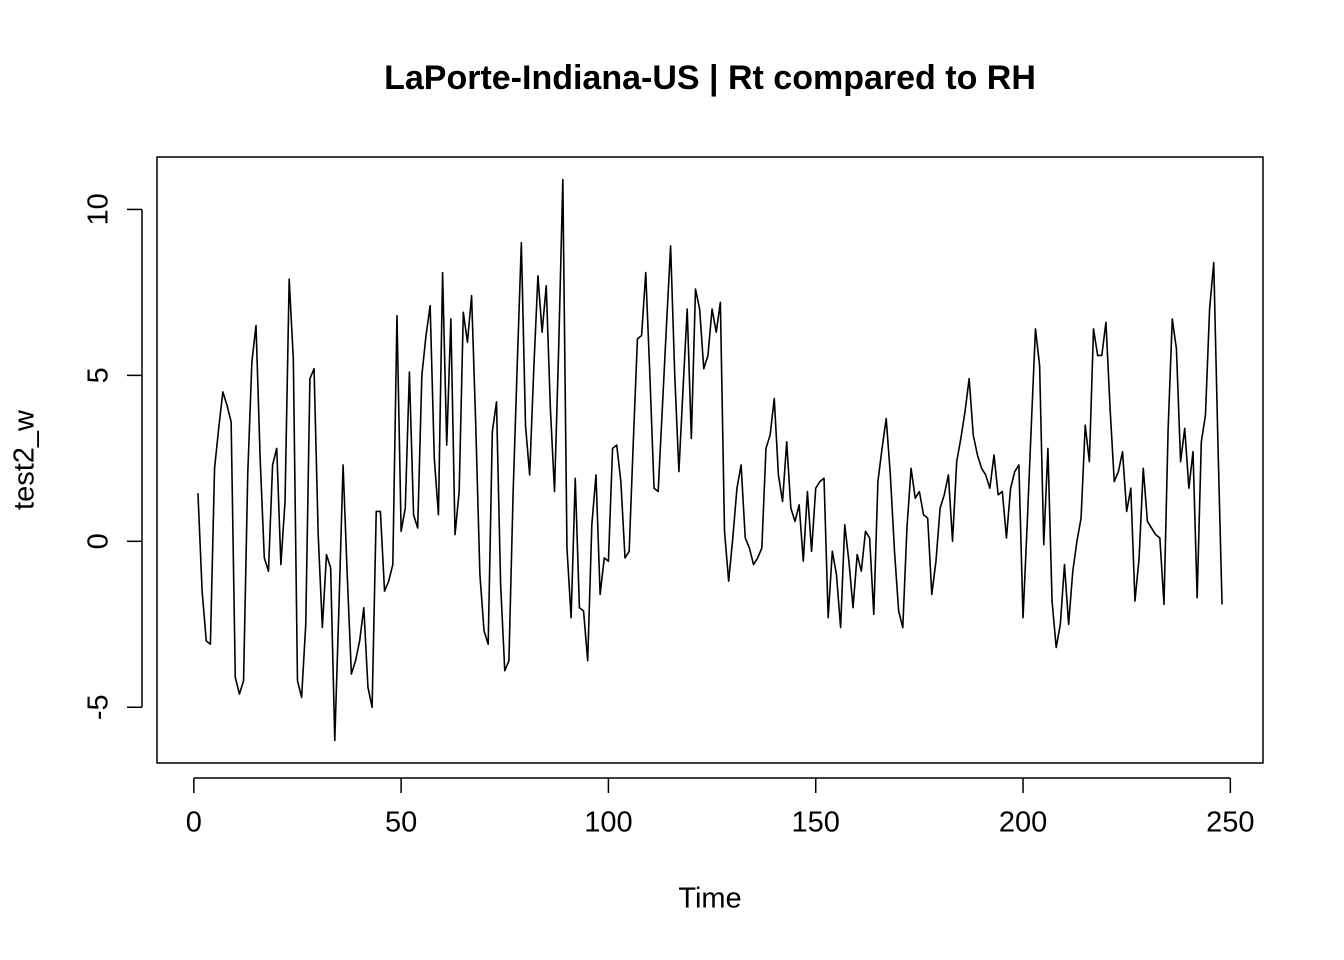 This screenshot has width=1344, height=960. I want to click on y-tick-label: 5, so click(99, 375).